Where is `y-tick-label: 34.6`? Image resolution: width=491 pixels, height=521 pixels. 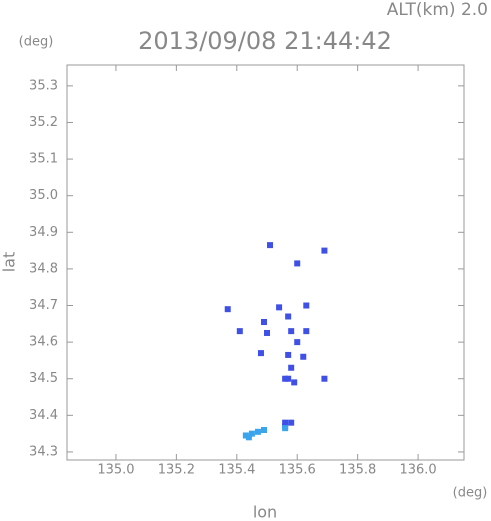
y-tick-label: 34.6 is located at coordinates (43, 342).